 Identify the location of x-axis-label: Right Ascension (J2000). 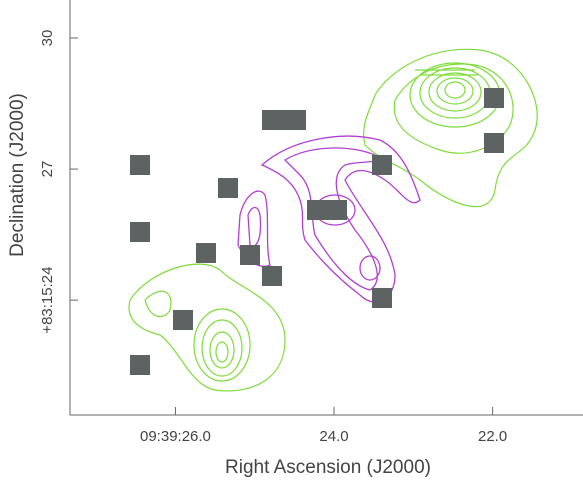
(328, 467).